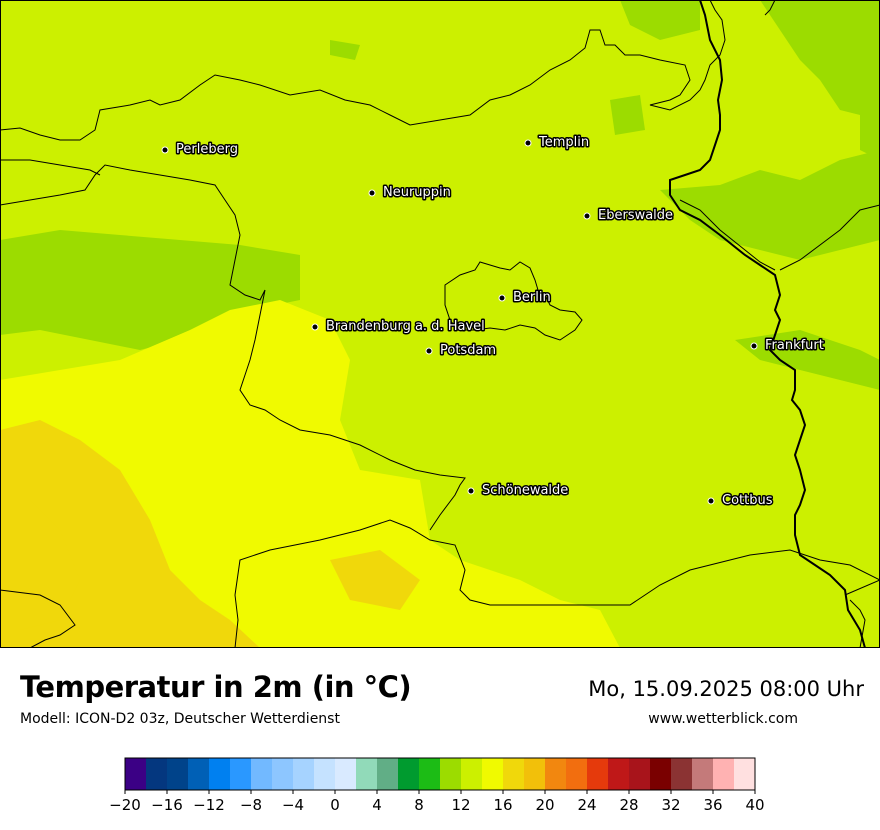  What do you see at coordinates (635, 215) in the screenshot?
I see `svg-text: Eberswalde` at bounding box center [635, 215].